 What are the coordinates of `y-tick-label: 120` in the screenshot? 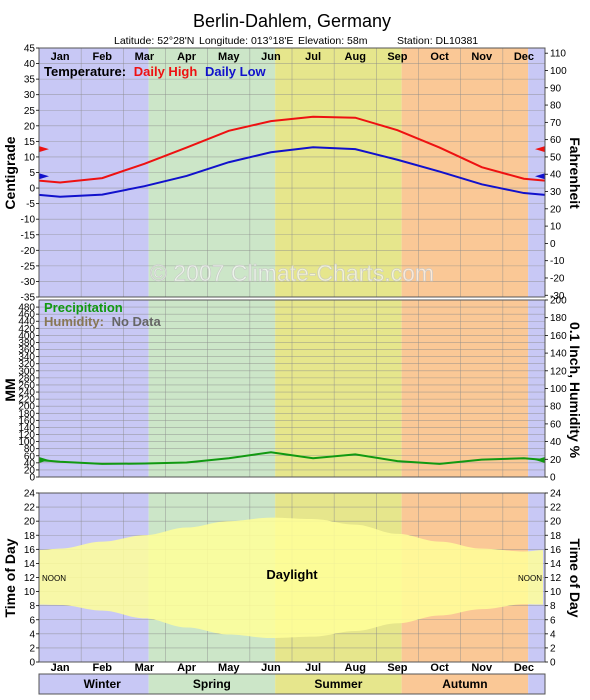 It's located at (26, 435).